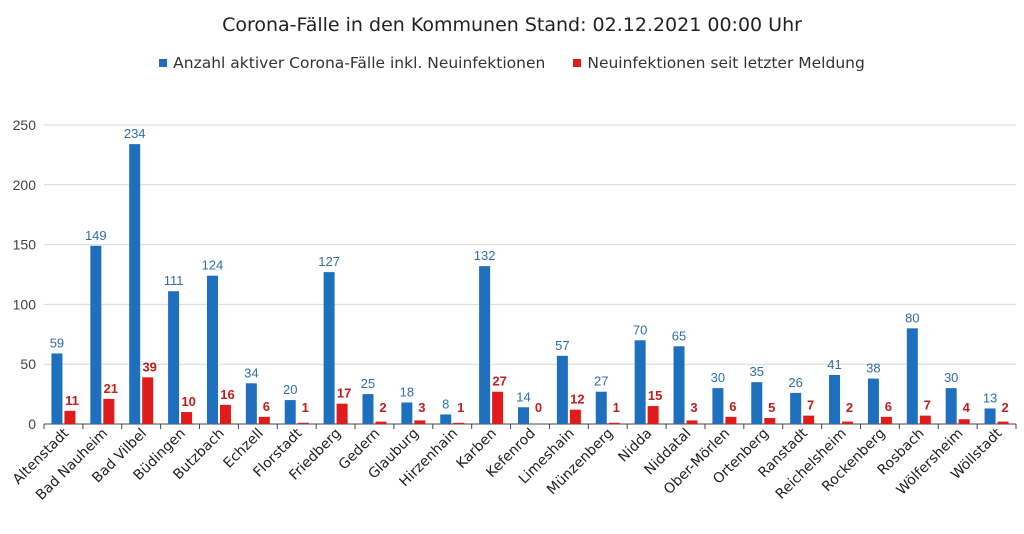  What do you see at coordinates (726, 63) in the screenshot?
I see `legend-label-new: Neuinfektionen seit letzter Meldung` at bounding box center [726, 63].